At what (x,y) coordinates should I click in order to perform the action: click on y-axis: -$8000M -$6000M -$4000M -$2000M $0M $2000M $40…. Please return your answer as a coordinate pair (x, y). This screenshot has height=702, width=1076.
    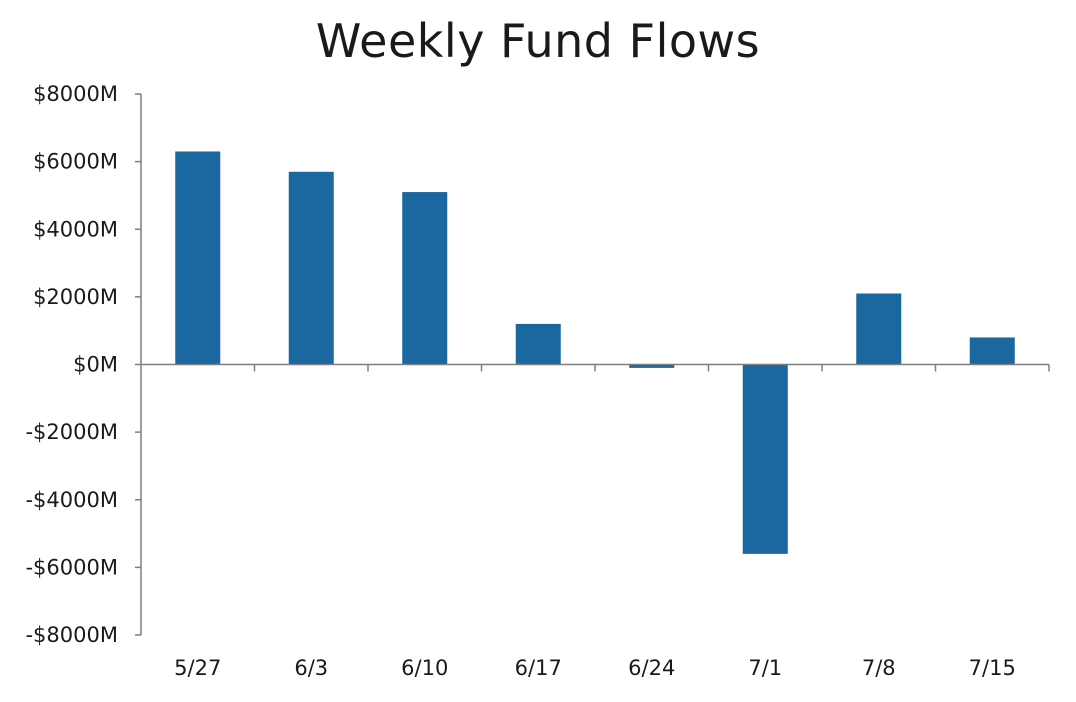
    Looking at the image, I should click on (83, 364).